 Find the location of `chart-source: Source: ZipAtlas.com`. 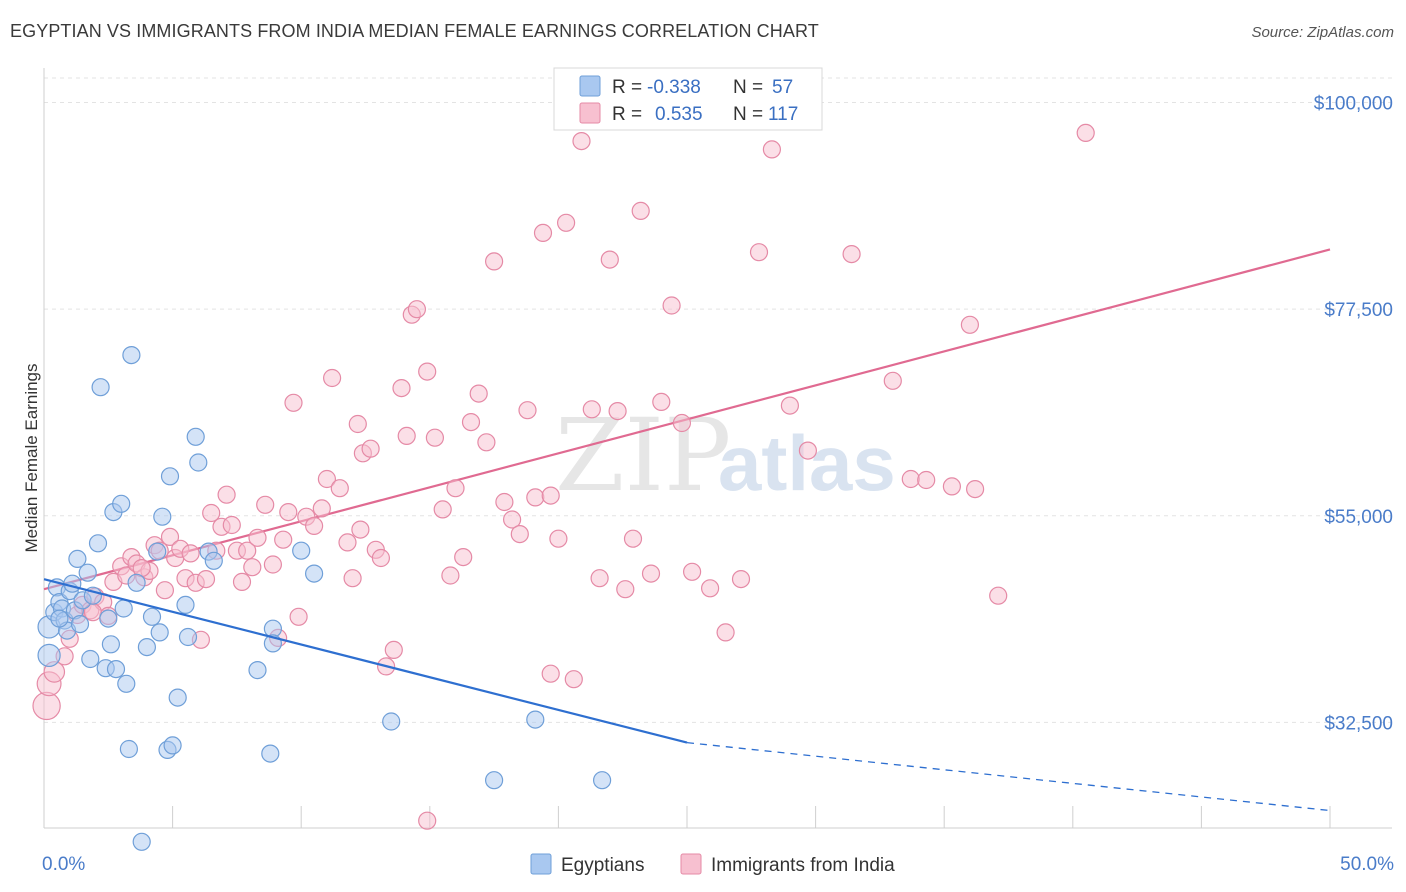

chart-source: Source: ZipAtlas.com is located at coordinates (1322, 32).